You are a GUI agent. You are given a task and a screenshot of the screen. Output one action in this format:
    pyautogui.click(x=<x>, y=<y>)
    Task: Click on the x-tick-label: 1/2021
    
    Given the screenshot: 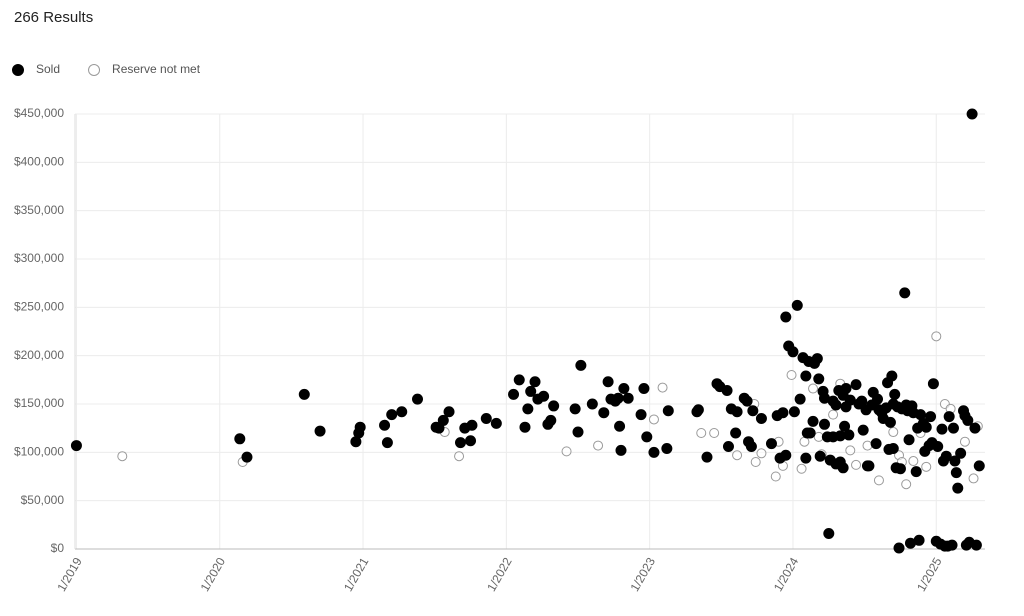 What is the action you would take?
    pyautogui.click(x=356, y=574)
    